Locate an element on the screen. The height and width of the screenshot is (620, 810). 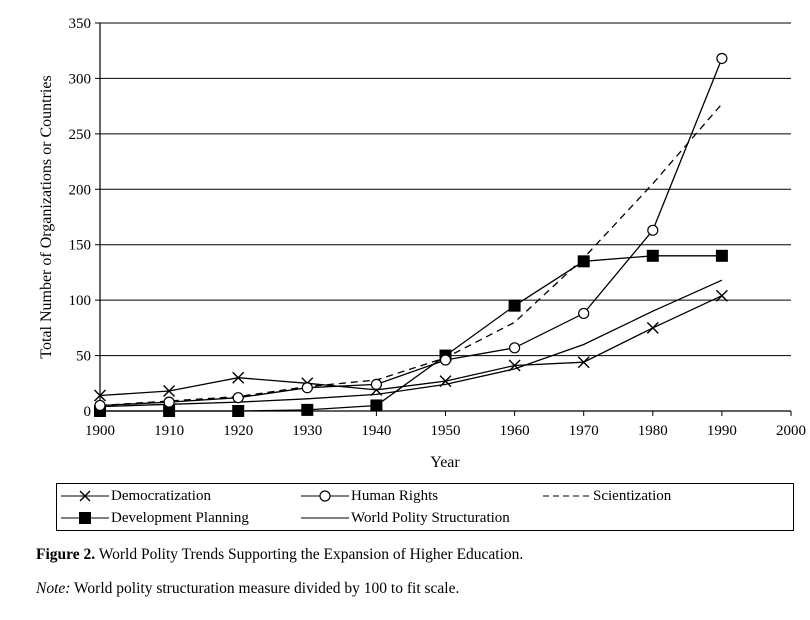
legend-item-democratization: Democratization is located at coordinates (136, 496).